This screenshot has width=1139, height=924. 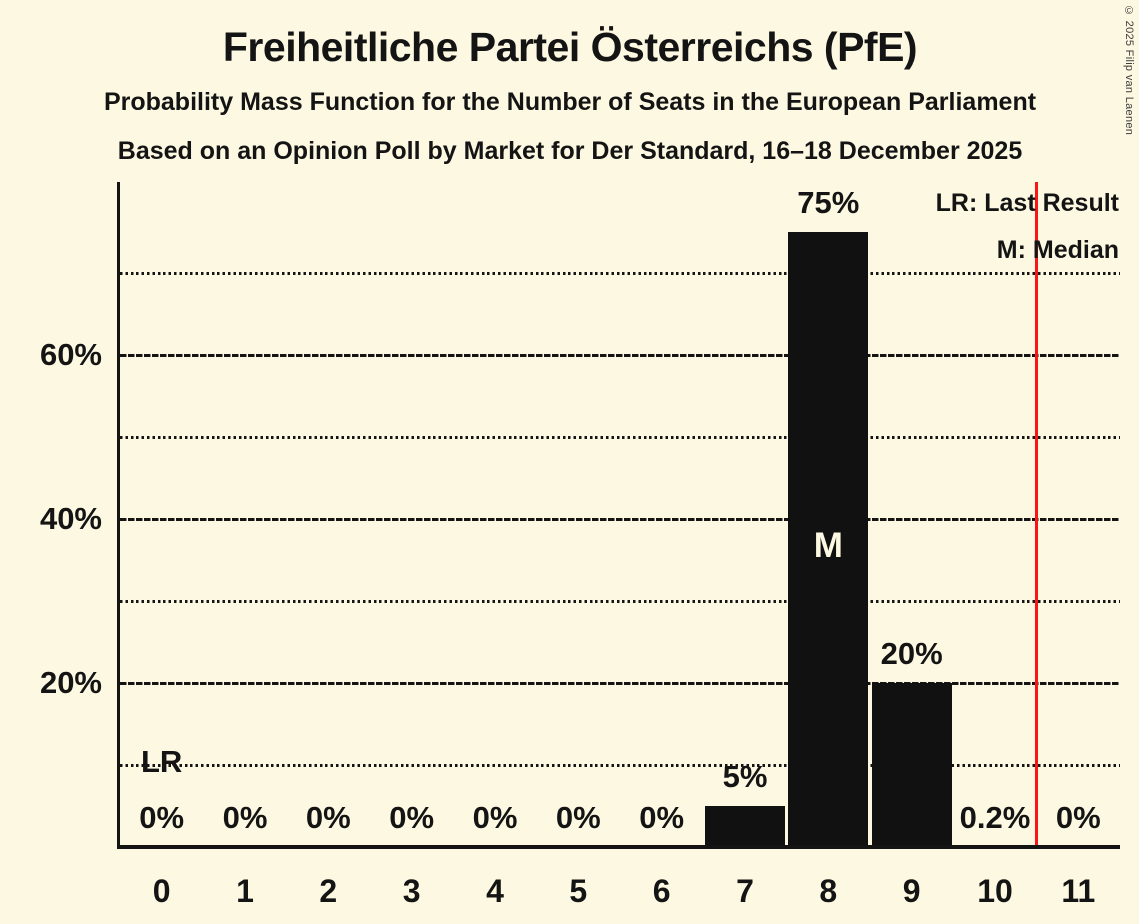 What do you see at coordinates (745, 891) in the screenshot?
I see `x-tick-label-7: 7` at bounding box center [745, 891].